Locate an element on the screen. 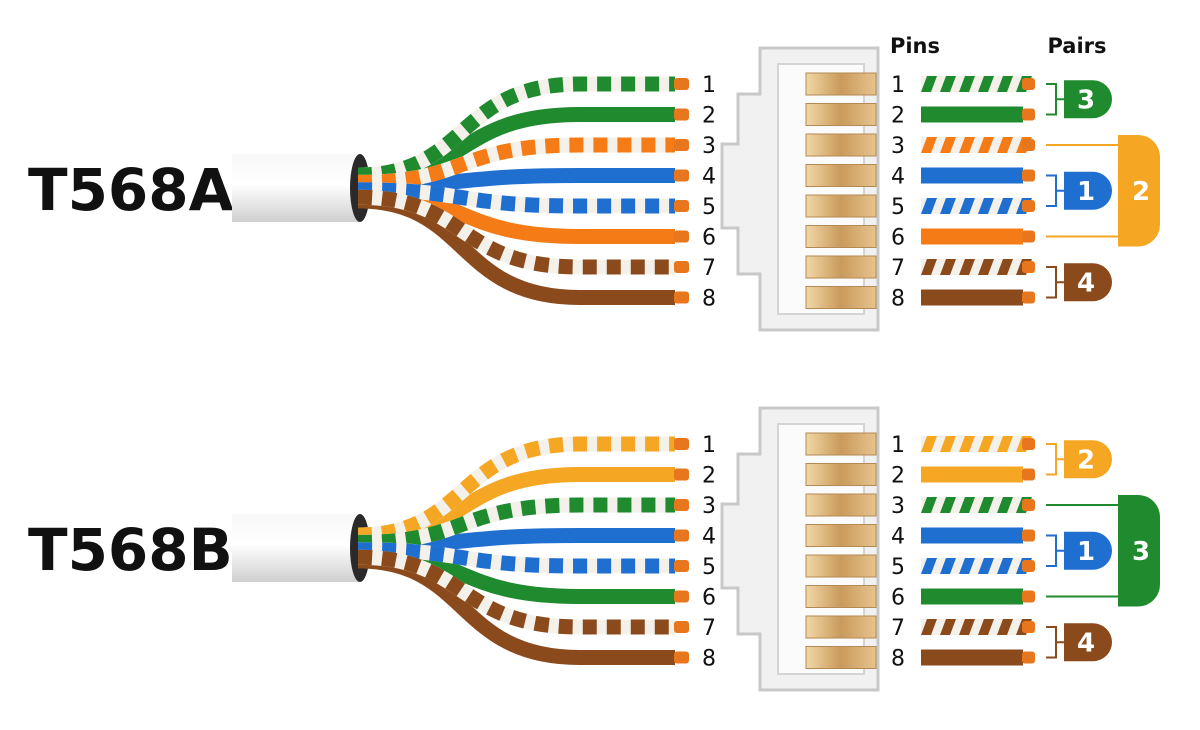 The image size is (1200, 730). standard-title: T568B is located at coordinates (130, 550).